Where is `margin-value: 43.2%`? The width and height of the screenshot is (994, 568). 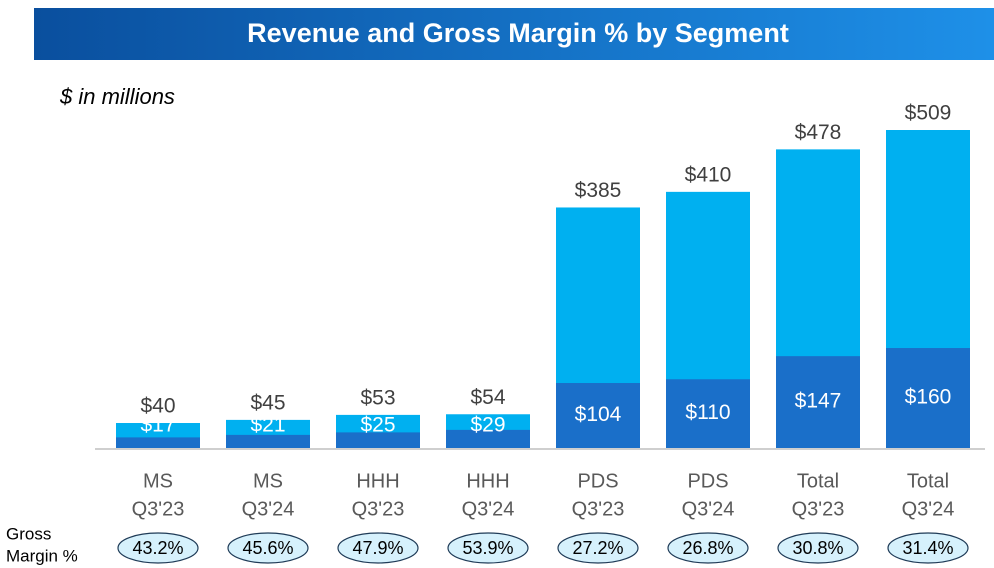 margin-value: 43.2% is located at coordinates (157, 548).